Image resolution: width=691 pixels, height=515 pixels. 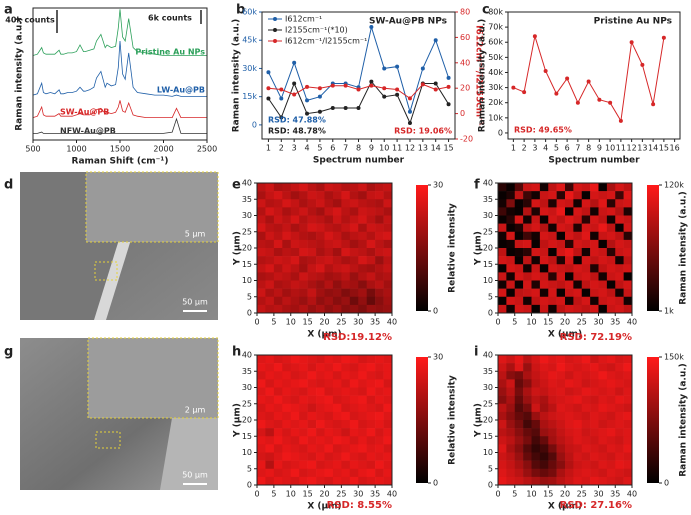 I want to click on x-tick-label: 25, so click(x=582, y=322).